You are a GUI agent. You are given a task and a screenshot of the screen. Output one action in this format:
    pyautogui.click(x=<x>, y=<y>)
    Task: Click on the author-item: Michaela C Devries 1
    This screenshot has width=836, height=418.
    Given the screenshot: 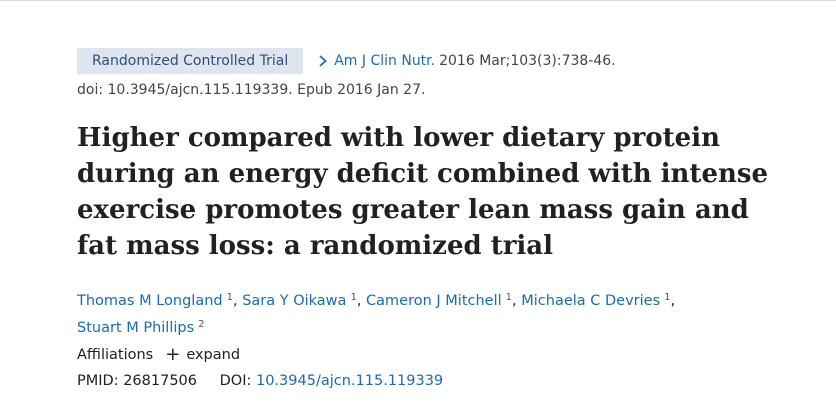 What is the action you would take?
    pyautogui.click(x=596, y=300)
    